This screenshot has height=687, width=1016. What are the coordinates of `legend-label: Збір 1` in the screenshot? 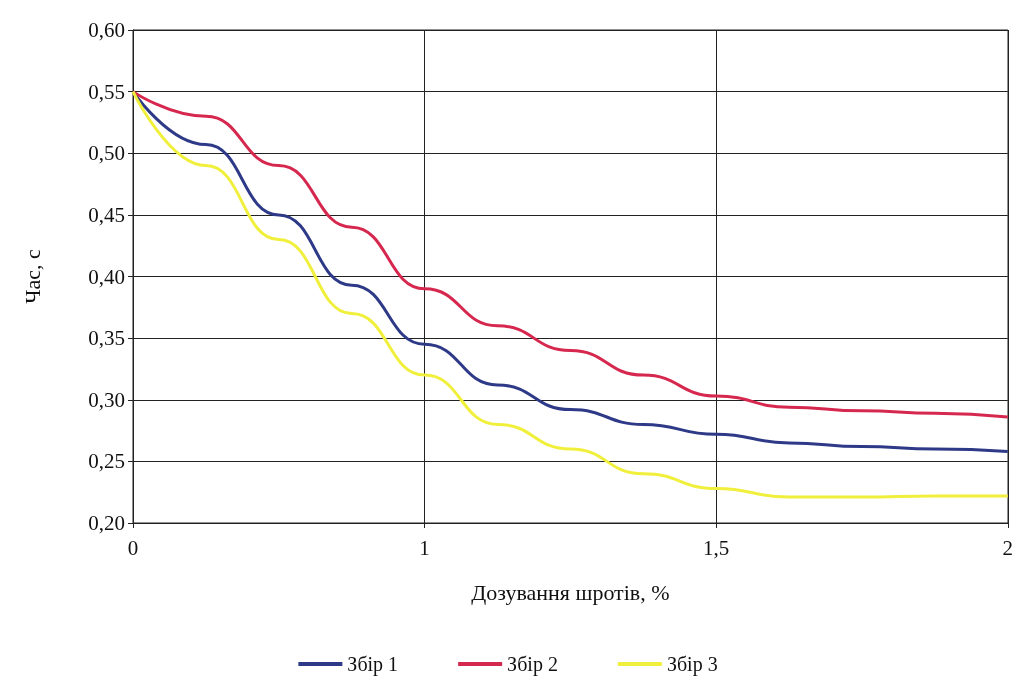 It's located at (373, 664).